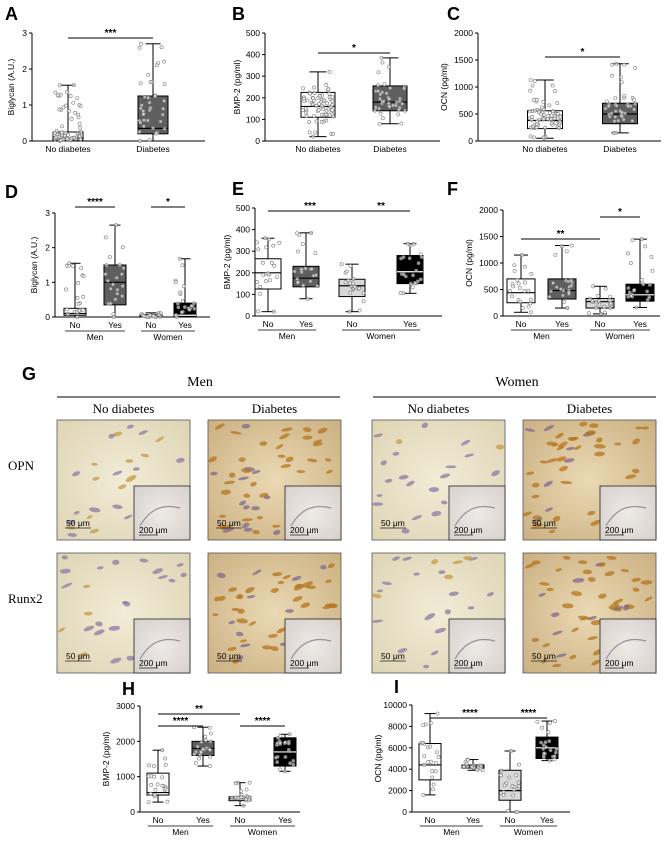  What do you see at coordinates (396, 687) in the screenshot?
I see `panel-label: I` at bounding box center [396, 687].